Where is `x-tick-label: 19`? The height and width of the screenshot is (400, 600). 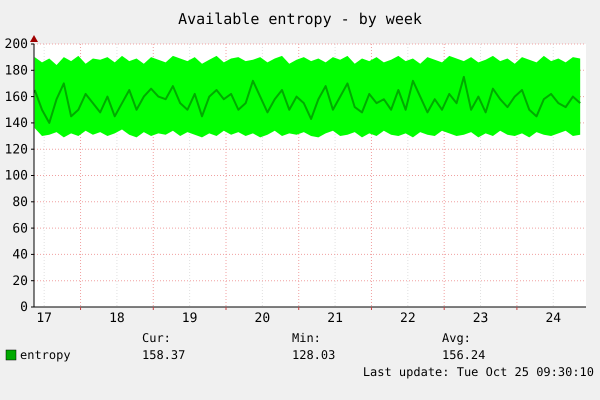
x-tick-label: 19 is located at coordinates (190, 318).